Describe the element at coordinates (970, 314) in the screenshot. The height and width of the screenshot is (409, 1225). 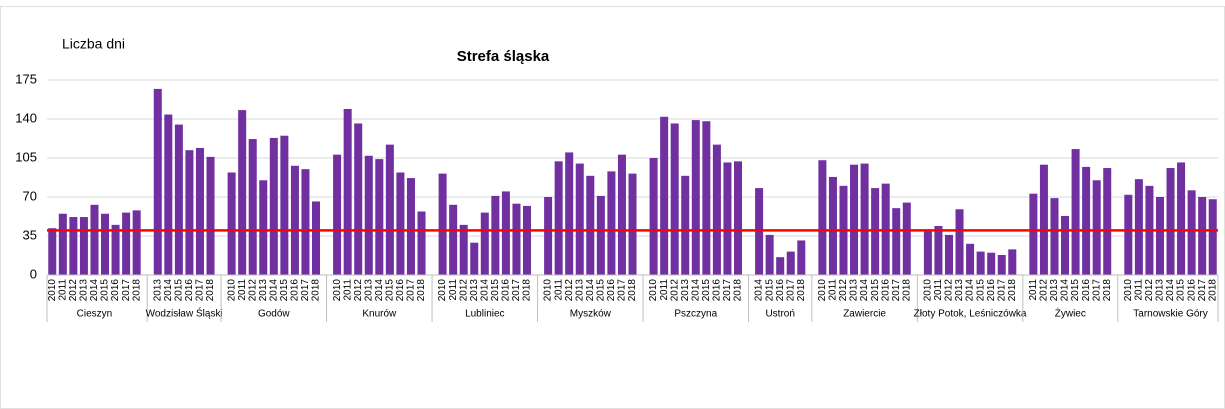
I see `group-label: Złoty Potok, Leśniczówka` at that location.